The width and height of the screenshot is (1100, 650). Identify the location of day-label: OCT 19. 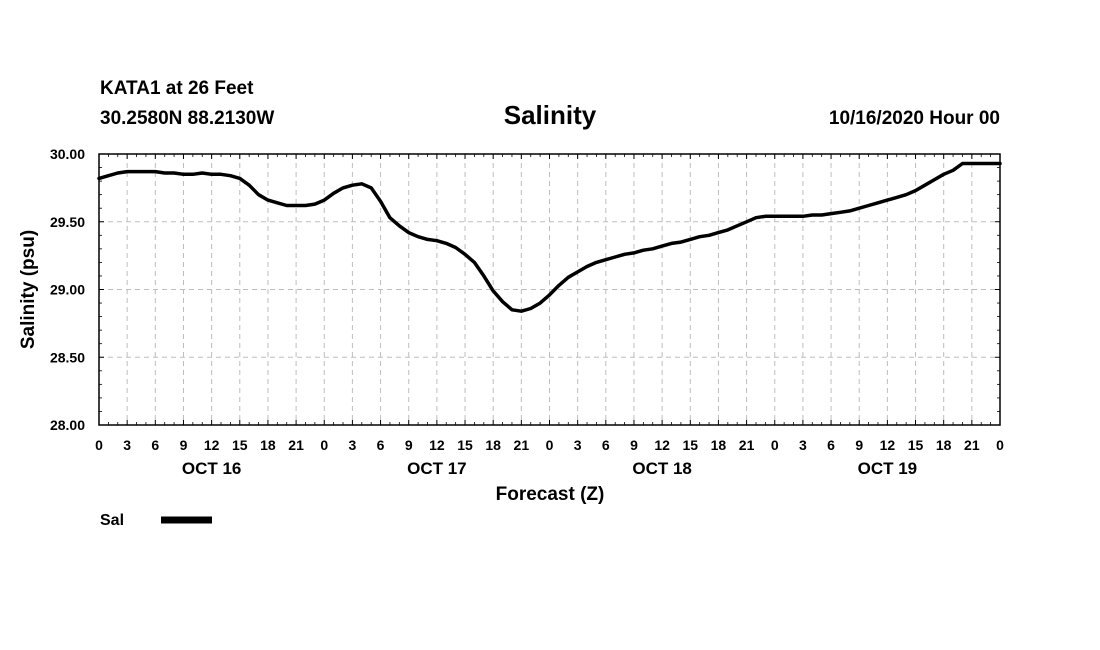
(888, 468).